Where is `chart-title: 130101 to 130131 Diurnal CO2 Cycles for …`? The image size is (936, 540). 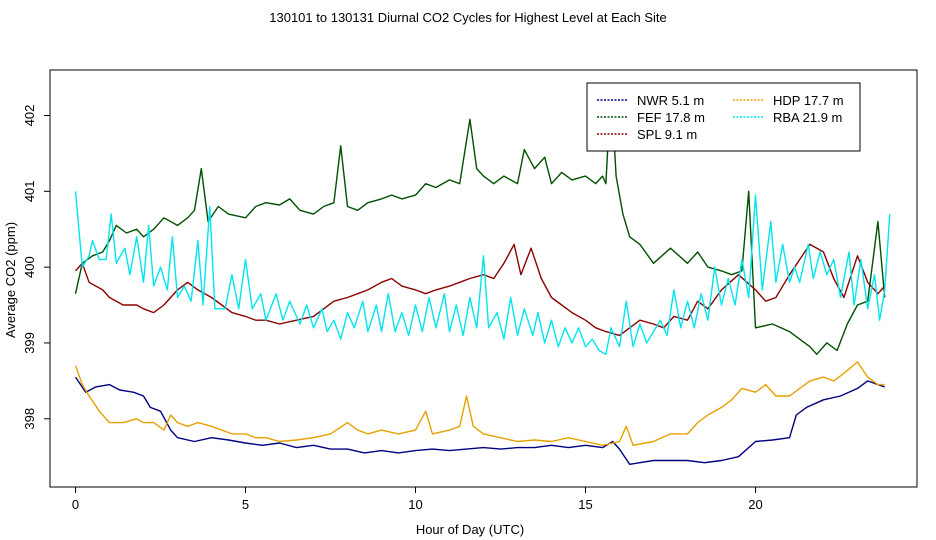 chart-title: 130101 to 130131 Diurnal CO2 Cycles for … is located at coordinates (467, 17).